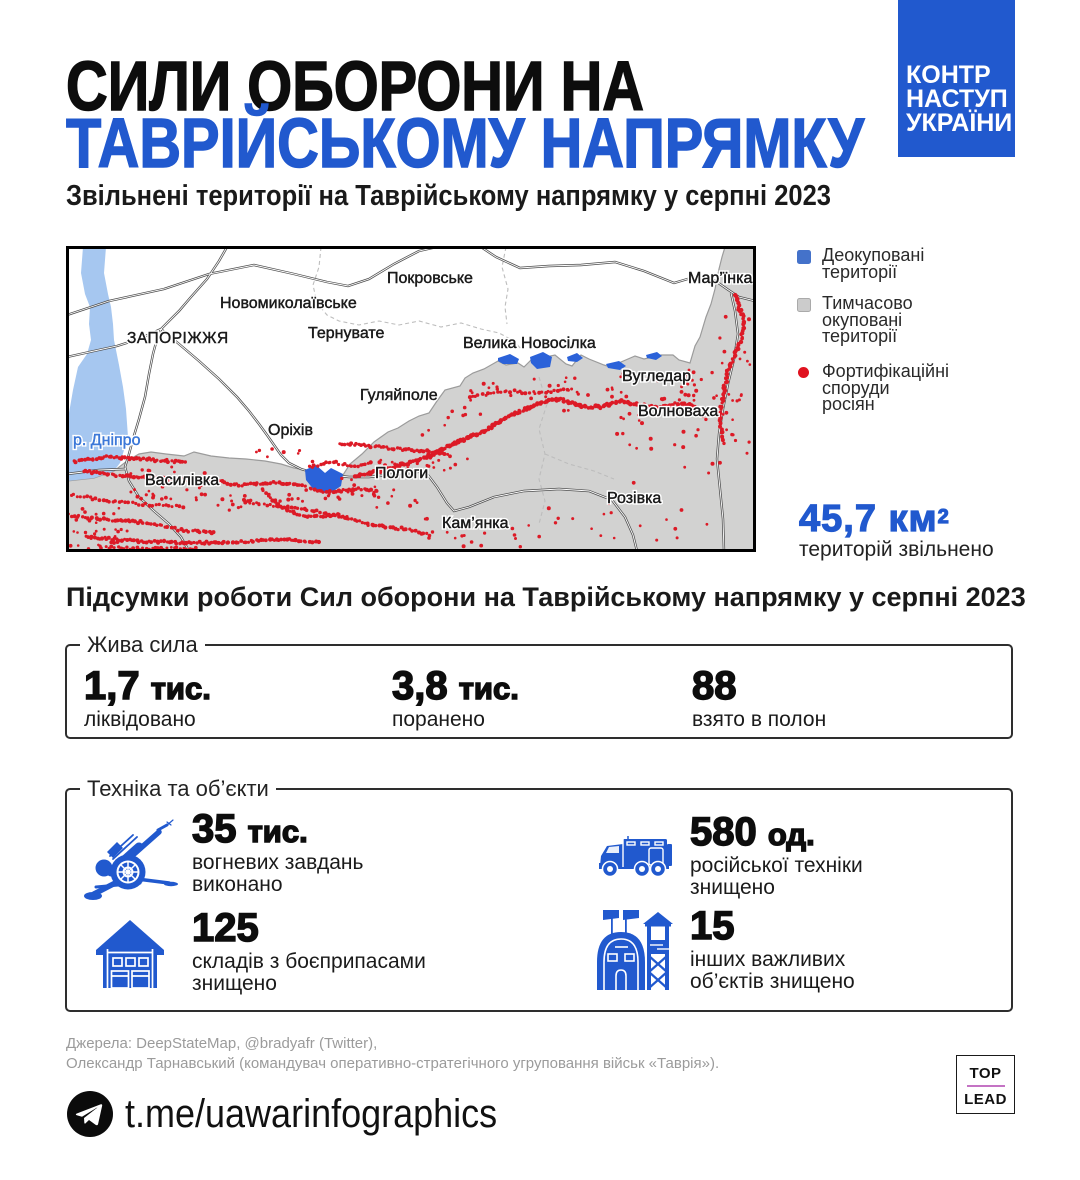  Describe the element at coordinates (178, 338) in the screenshot. I see `svg-text: ЗАПОРІЖЖЯ` at that location.